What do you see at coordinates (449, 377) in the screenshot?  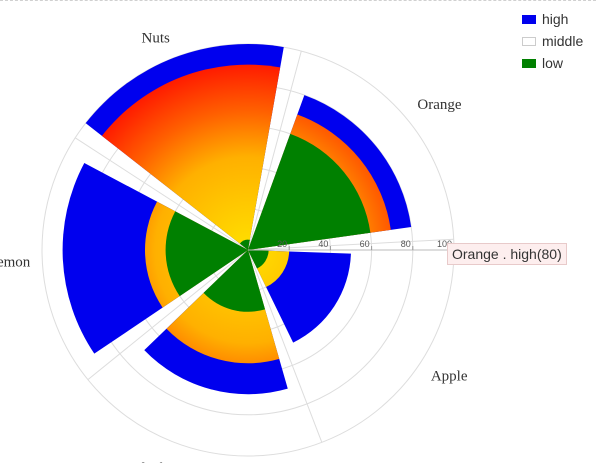 I see `category-label-apple: Apple` at bounding box center [449, 377].